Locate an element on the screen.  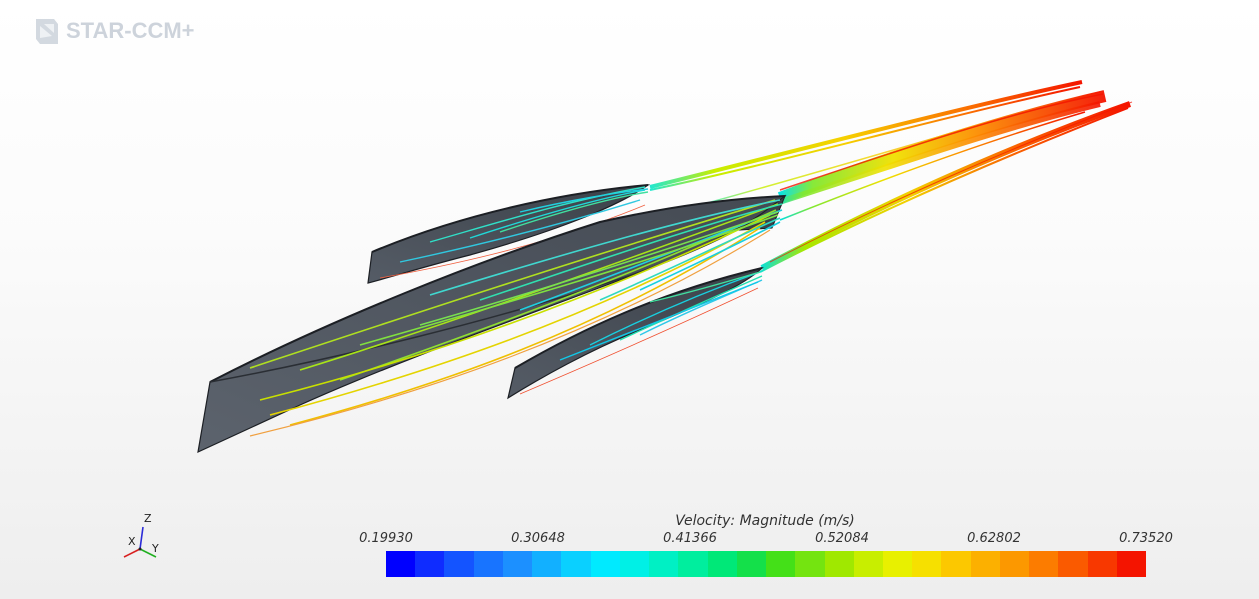
triad-y-label: Y is located at coordinates (155, 548).